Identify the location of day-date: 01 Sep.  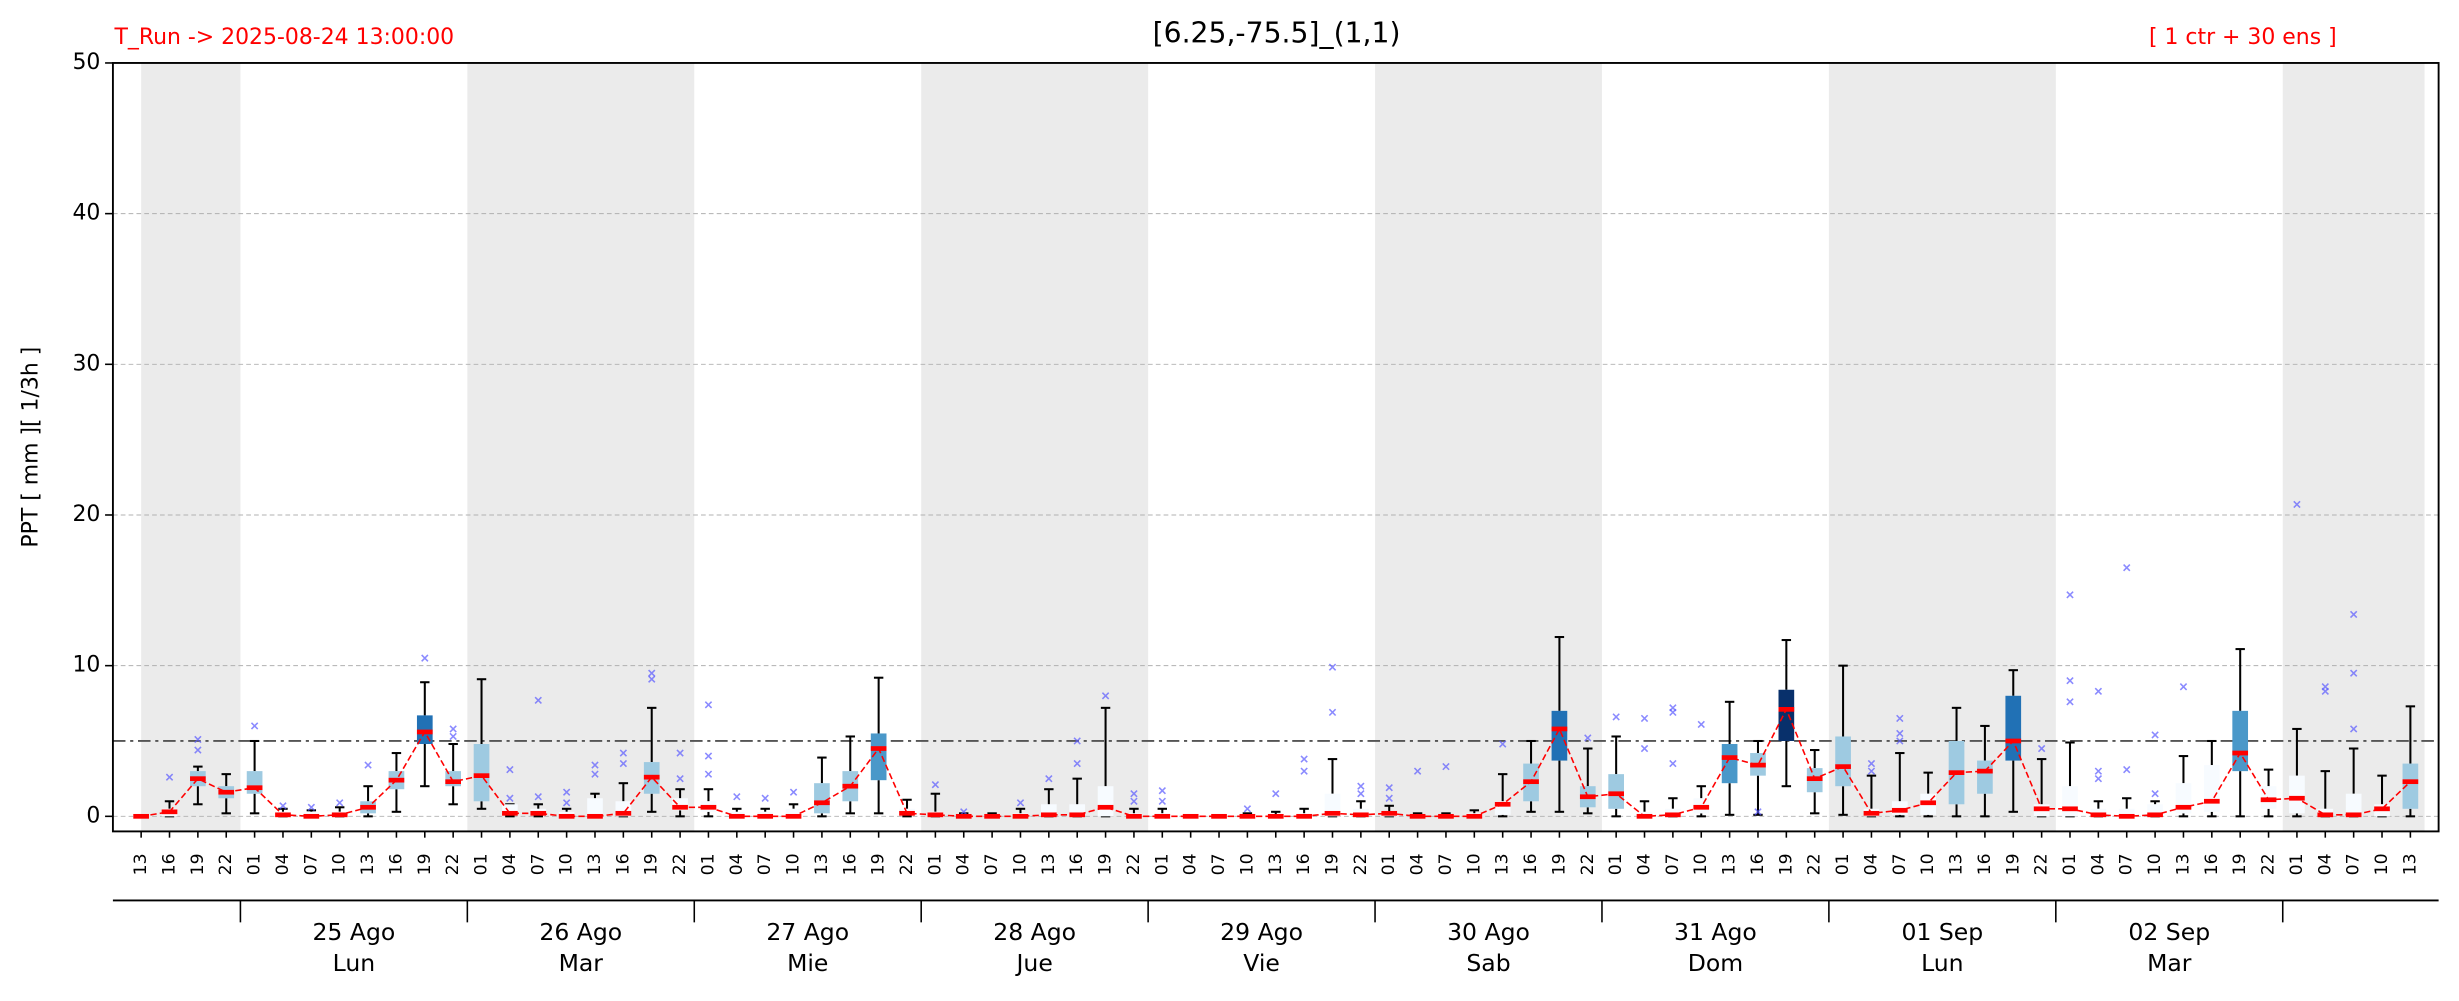
(1942, 932).